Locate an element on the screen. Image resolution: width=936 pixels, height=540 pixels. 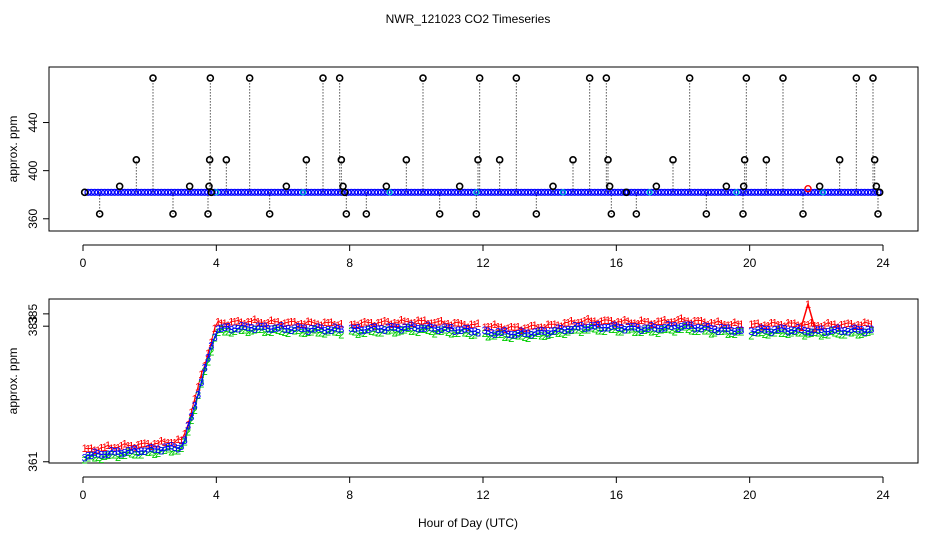
bottom-y-tick-label: 383 is located at coordinates (33, 326).